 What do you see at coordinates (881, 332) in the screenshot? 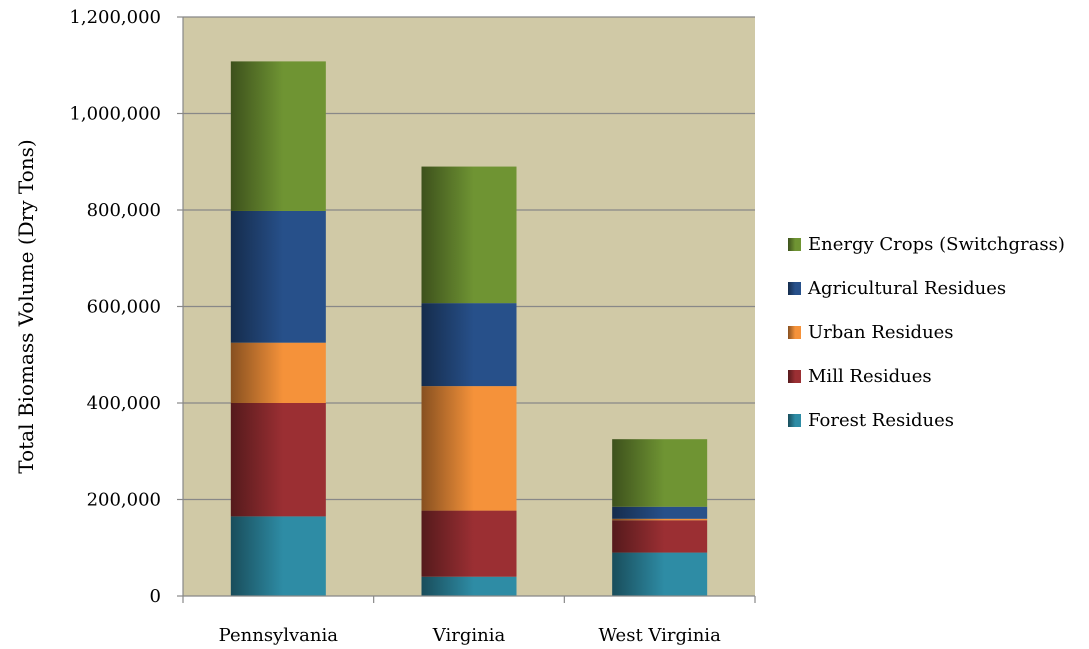
I see `legend-label-urban-residues: Urban Residues` at bounding box center [881, 332].